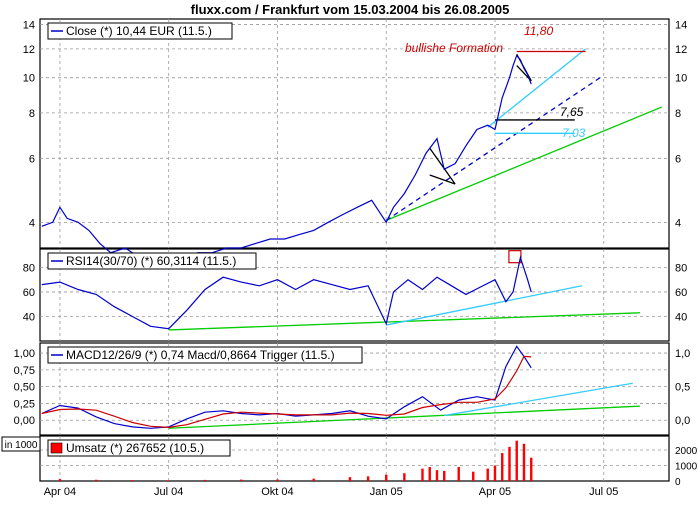  Describe the element at coordinates (56, 448) in the screenshot. I see `volume-legend-swatch` at that location.